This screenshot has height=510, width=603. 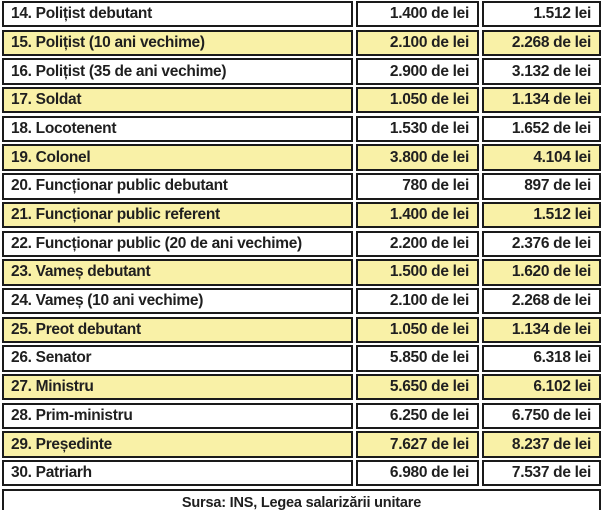 What do you see at coordinates (541, 272) in the screenshot?
I see `new-salary-cell: 1.620 de lei` at bounding box center [541, 272].